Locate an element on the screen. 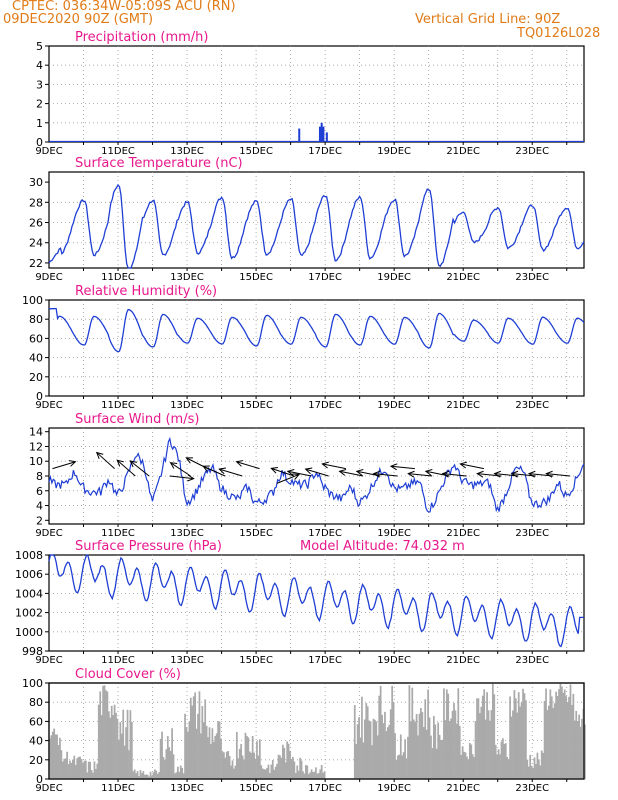 This screenshot has width=618, height=800. x-tick-label: 15DEC is located at coordinates (256, 788).